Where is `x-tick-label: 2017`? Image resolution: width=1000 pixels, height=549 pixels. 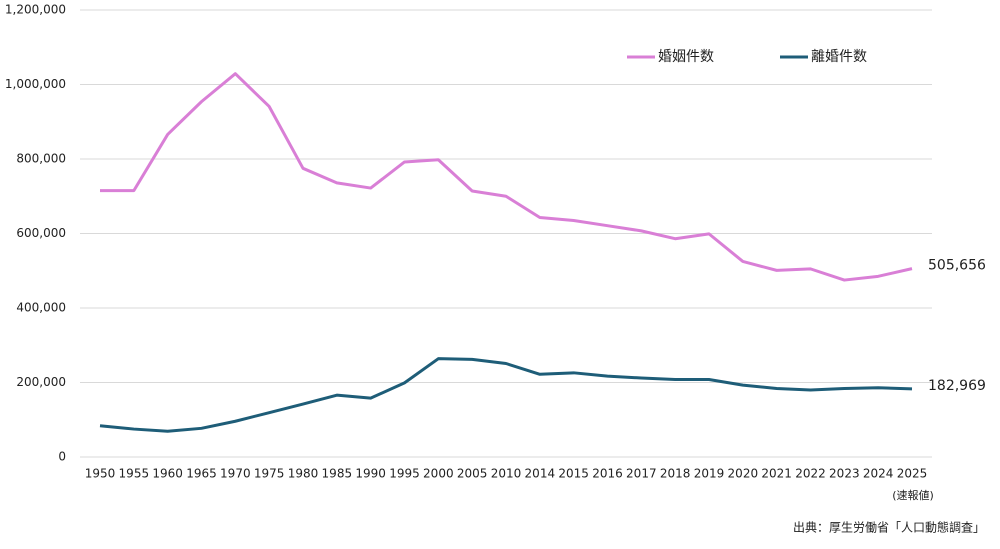 x-tick-label: 2017 is located at coordinates (641, 474).